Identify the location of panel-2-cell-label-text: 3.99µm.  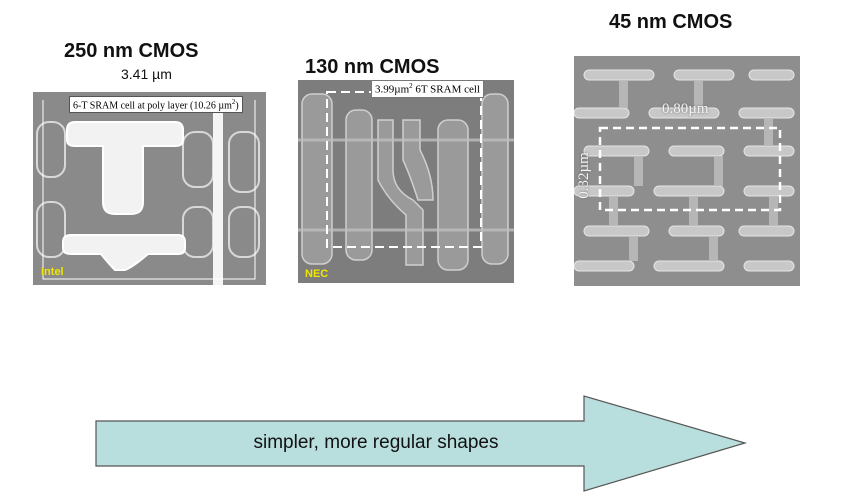
(392, 89).